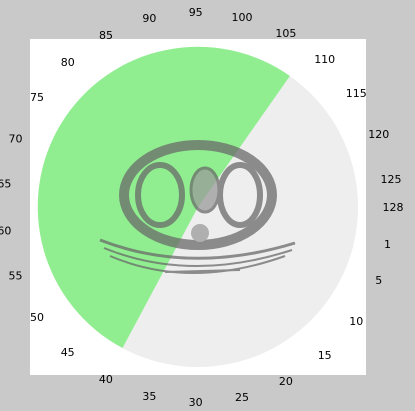  Describe the element at coordinates (149, 18) in the screenshot. I see `tick-label-90: 90` at that location.